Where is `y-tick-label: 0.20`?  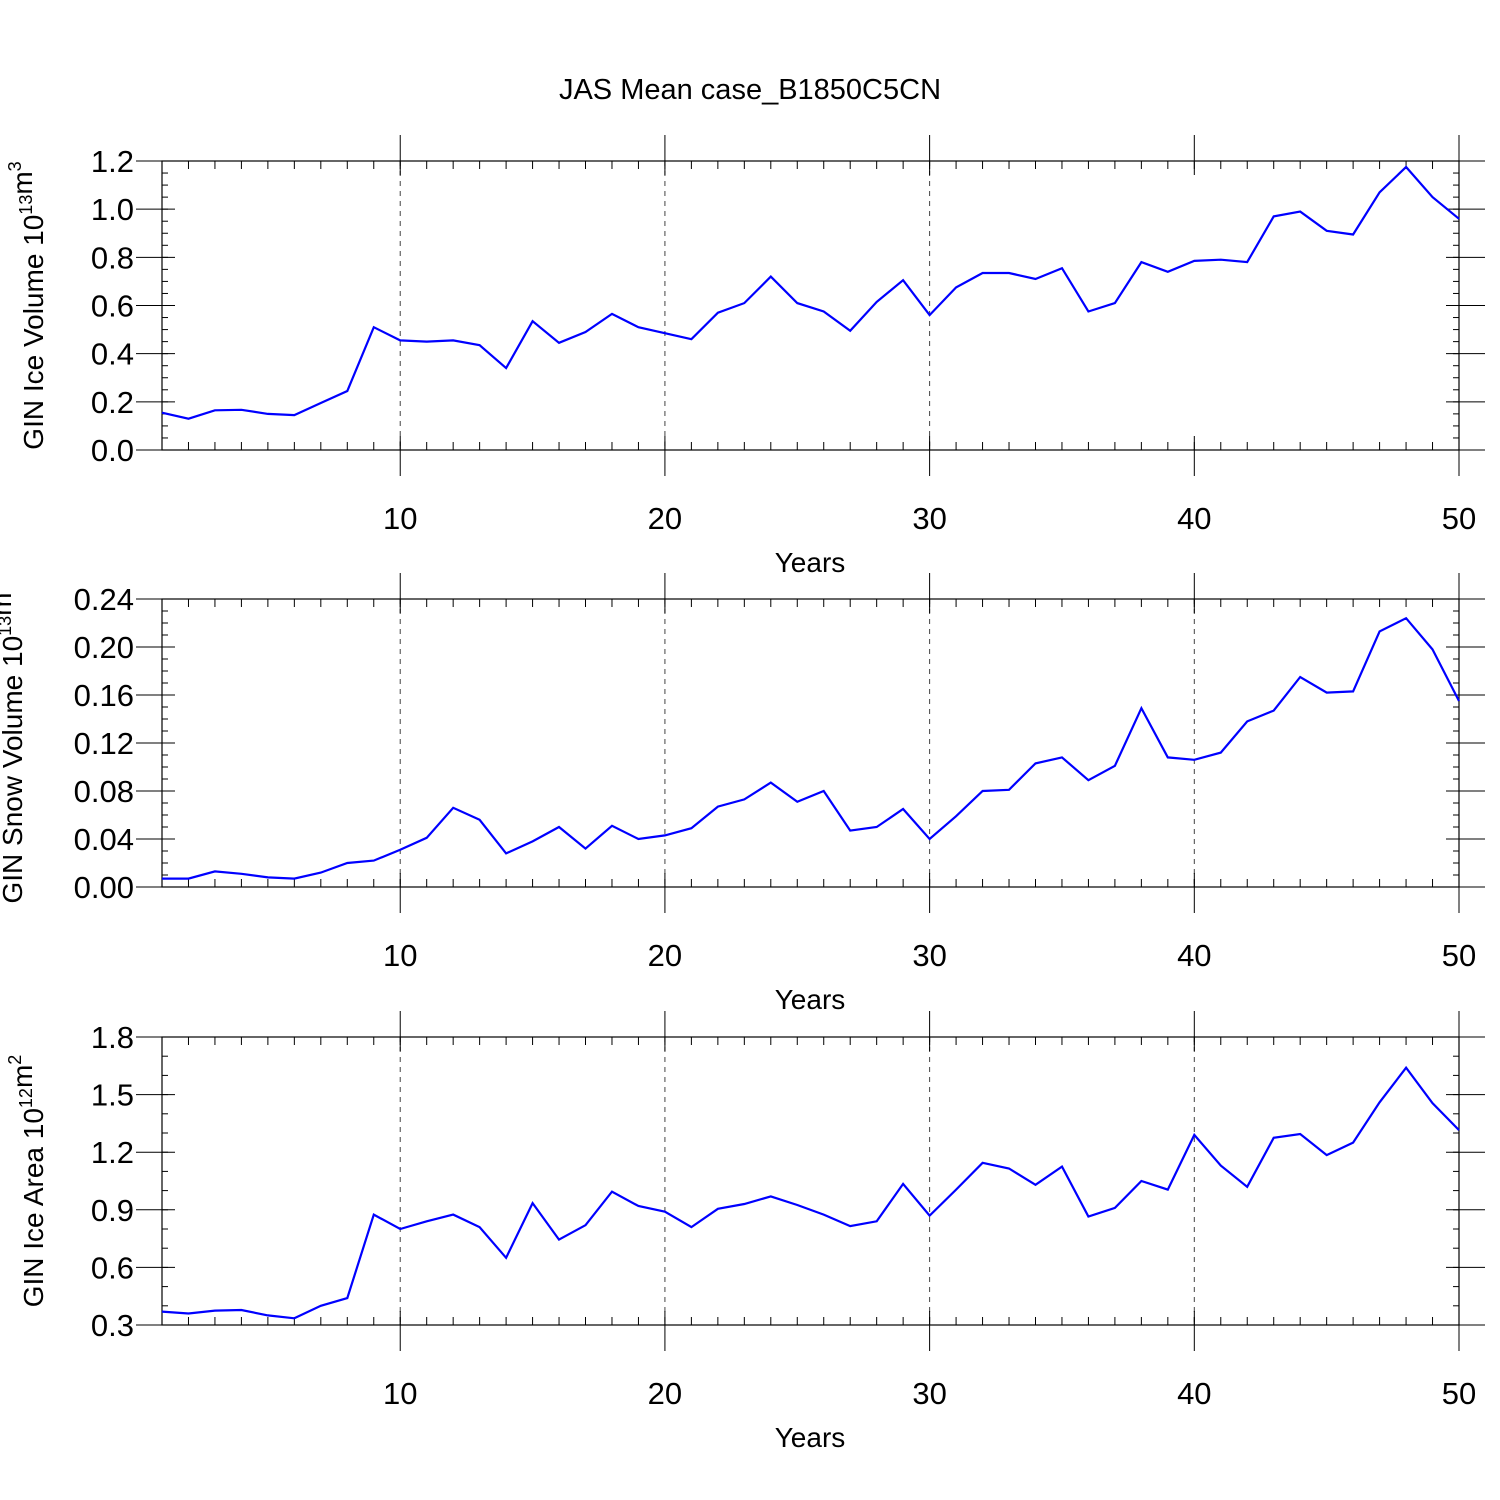
y-tick-label: 0.20 is located at coordinates (104, 647).